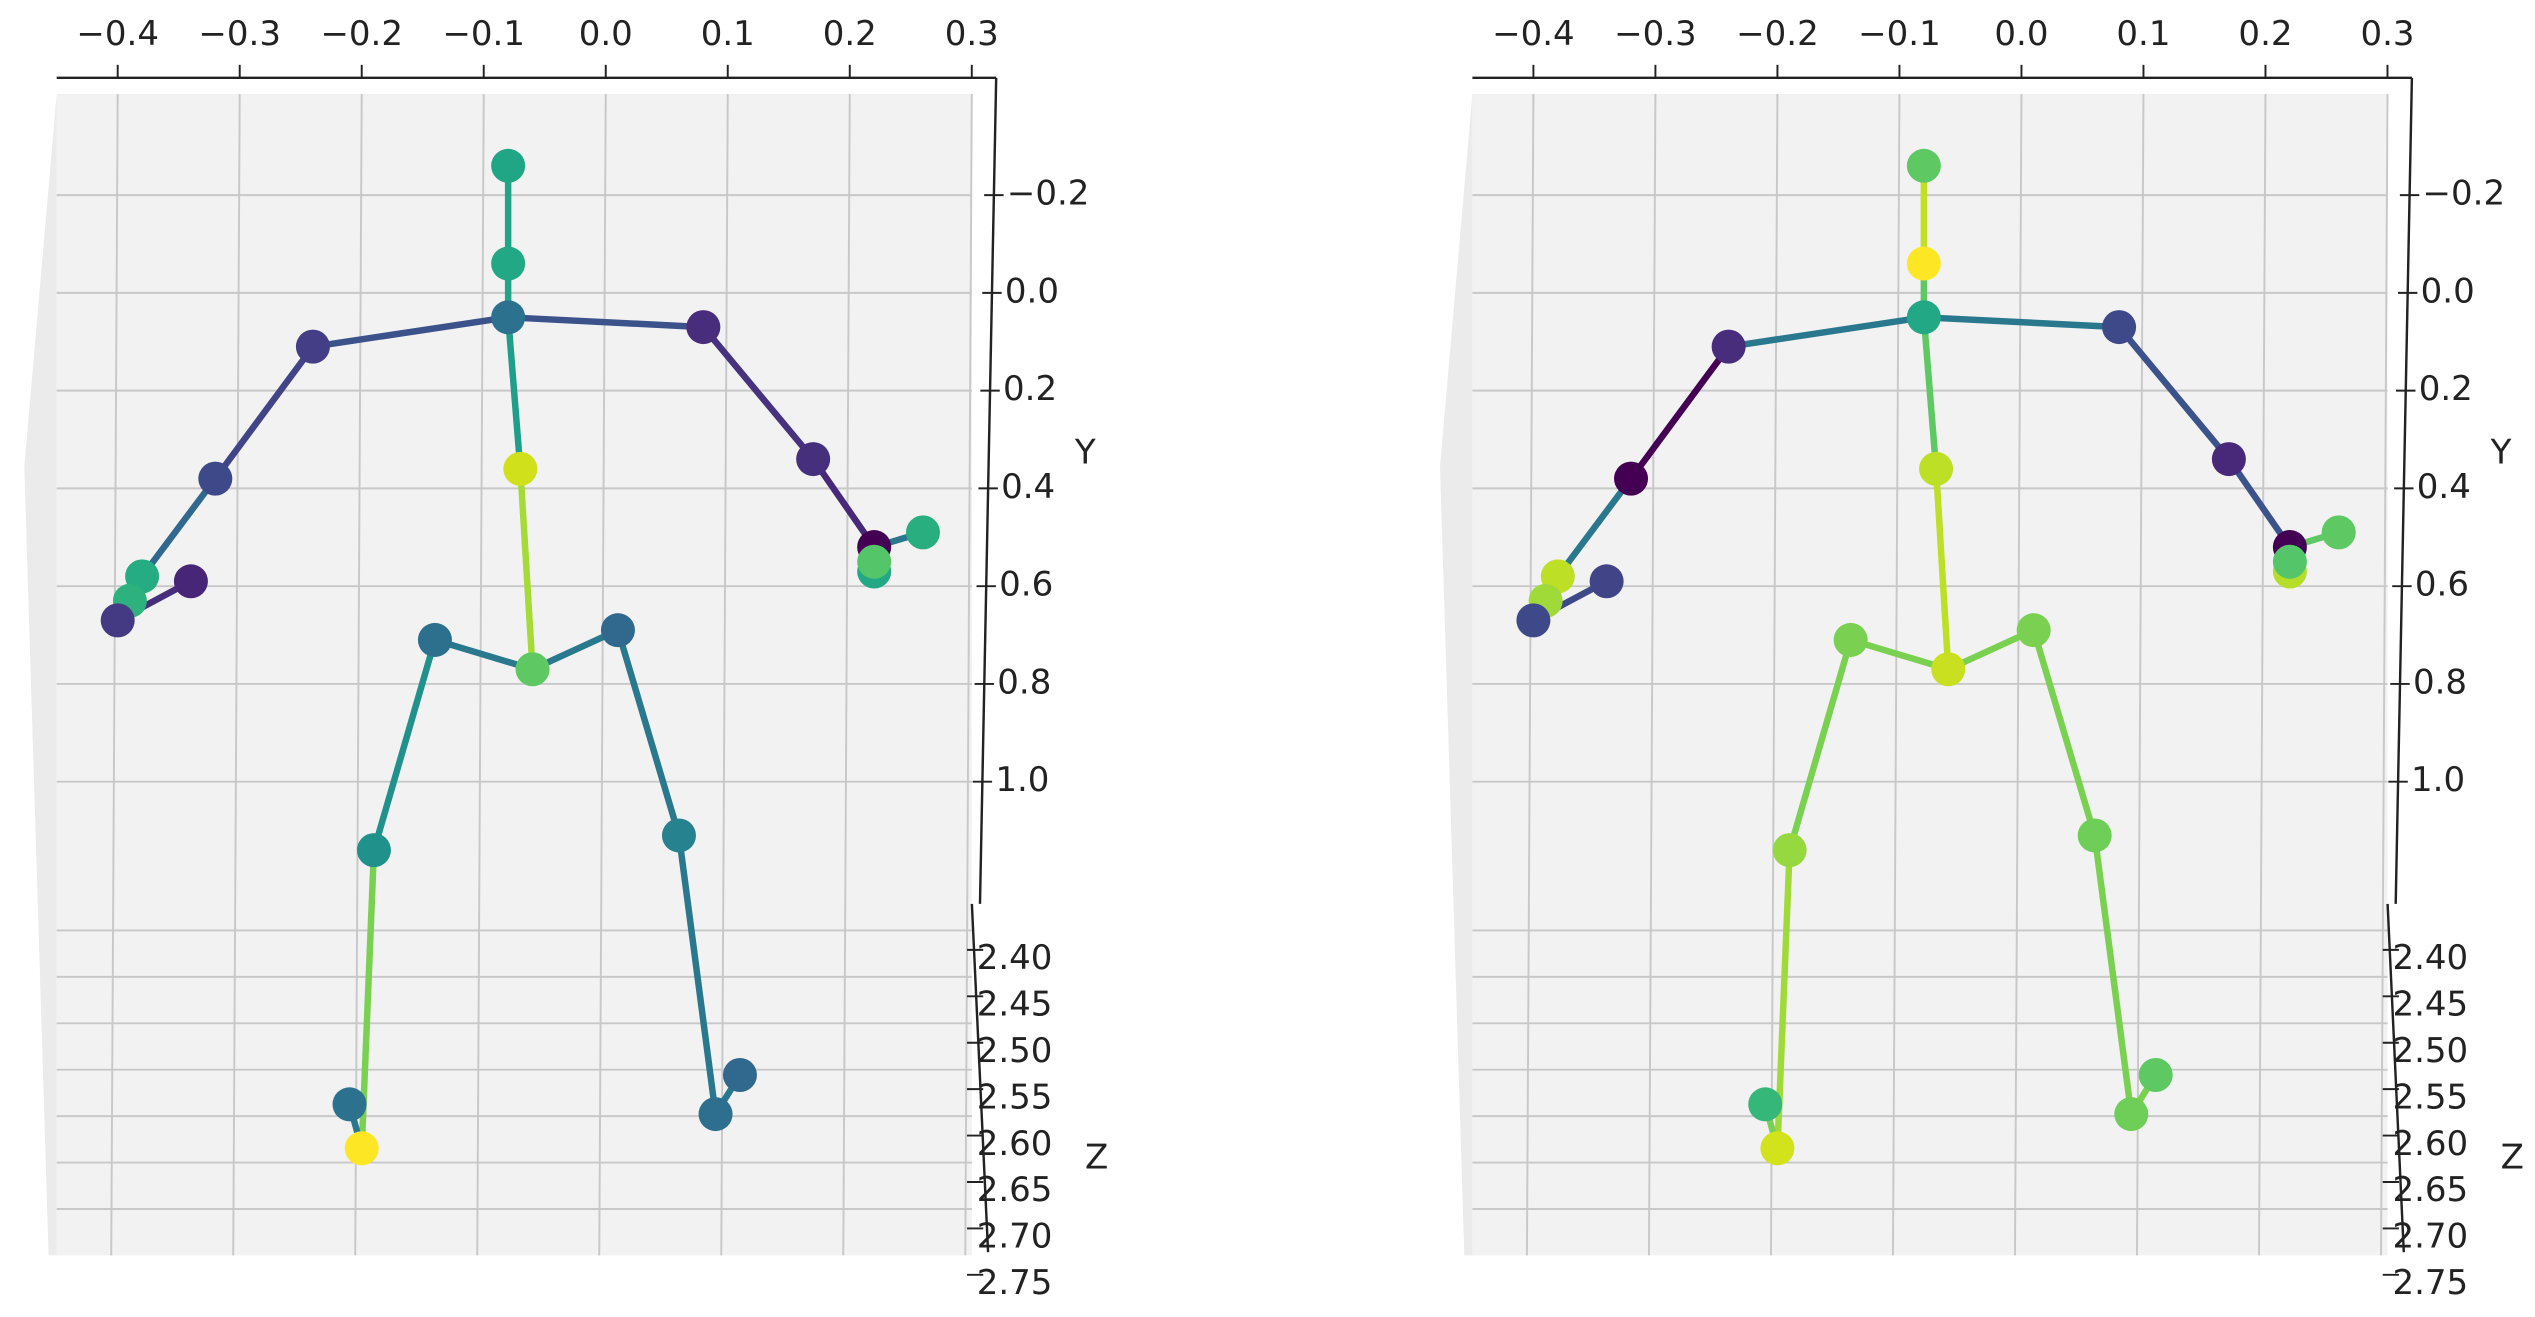 This screenshot has height=1317, width=2535. What do you see at coordinates (1015, 1051) in the screenshot?
I see `z-tick-label: 2.50` at bounding box center [1015, 1051].